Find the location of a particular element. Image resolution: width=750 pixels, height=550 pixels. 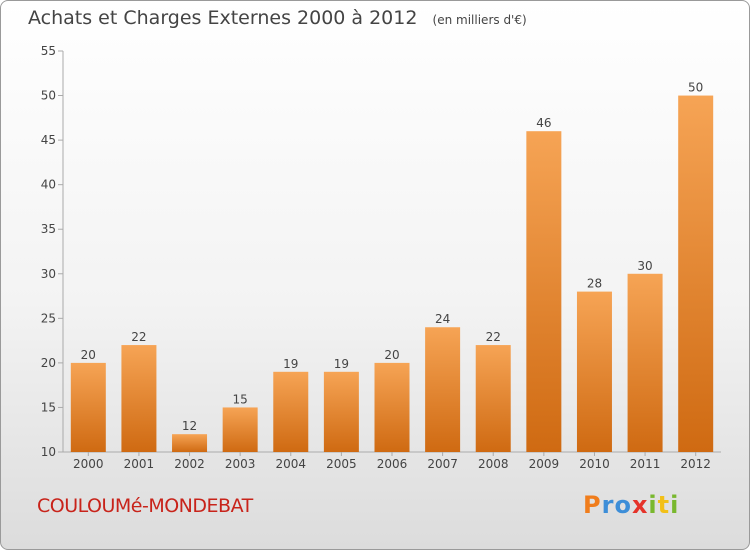

y-tick-label: 30 is located at coordinates (48, 274).